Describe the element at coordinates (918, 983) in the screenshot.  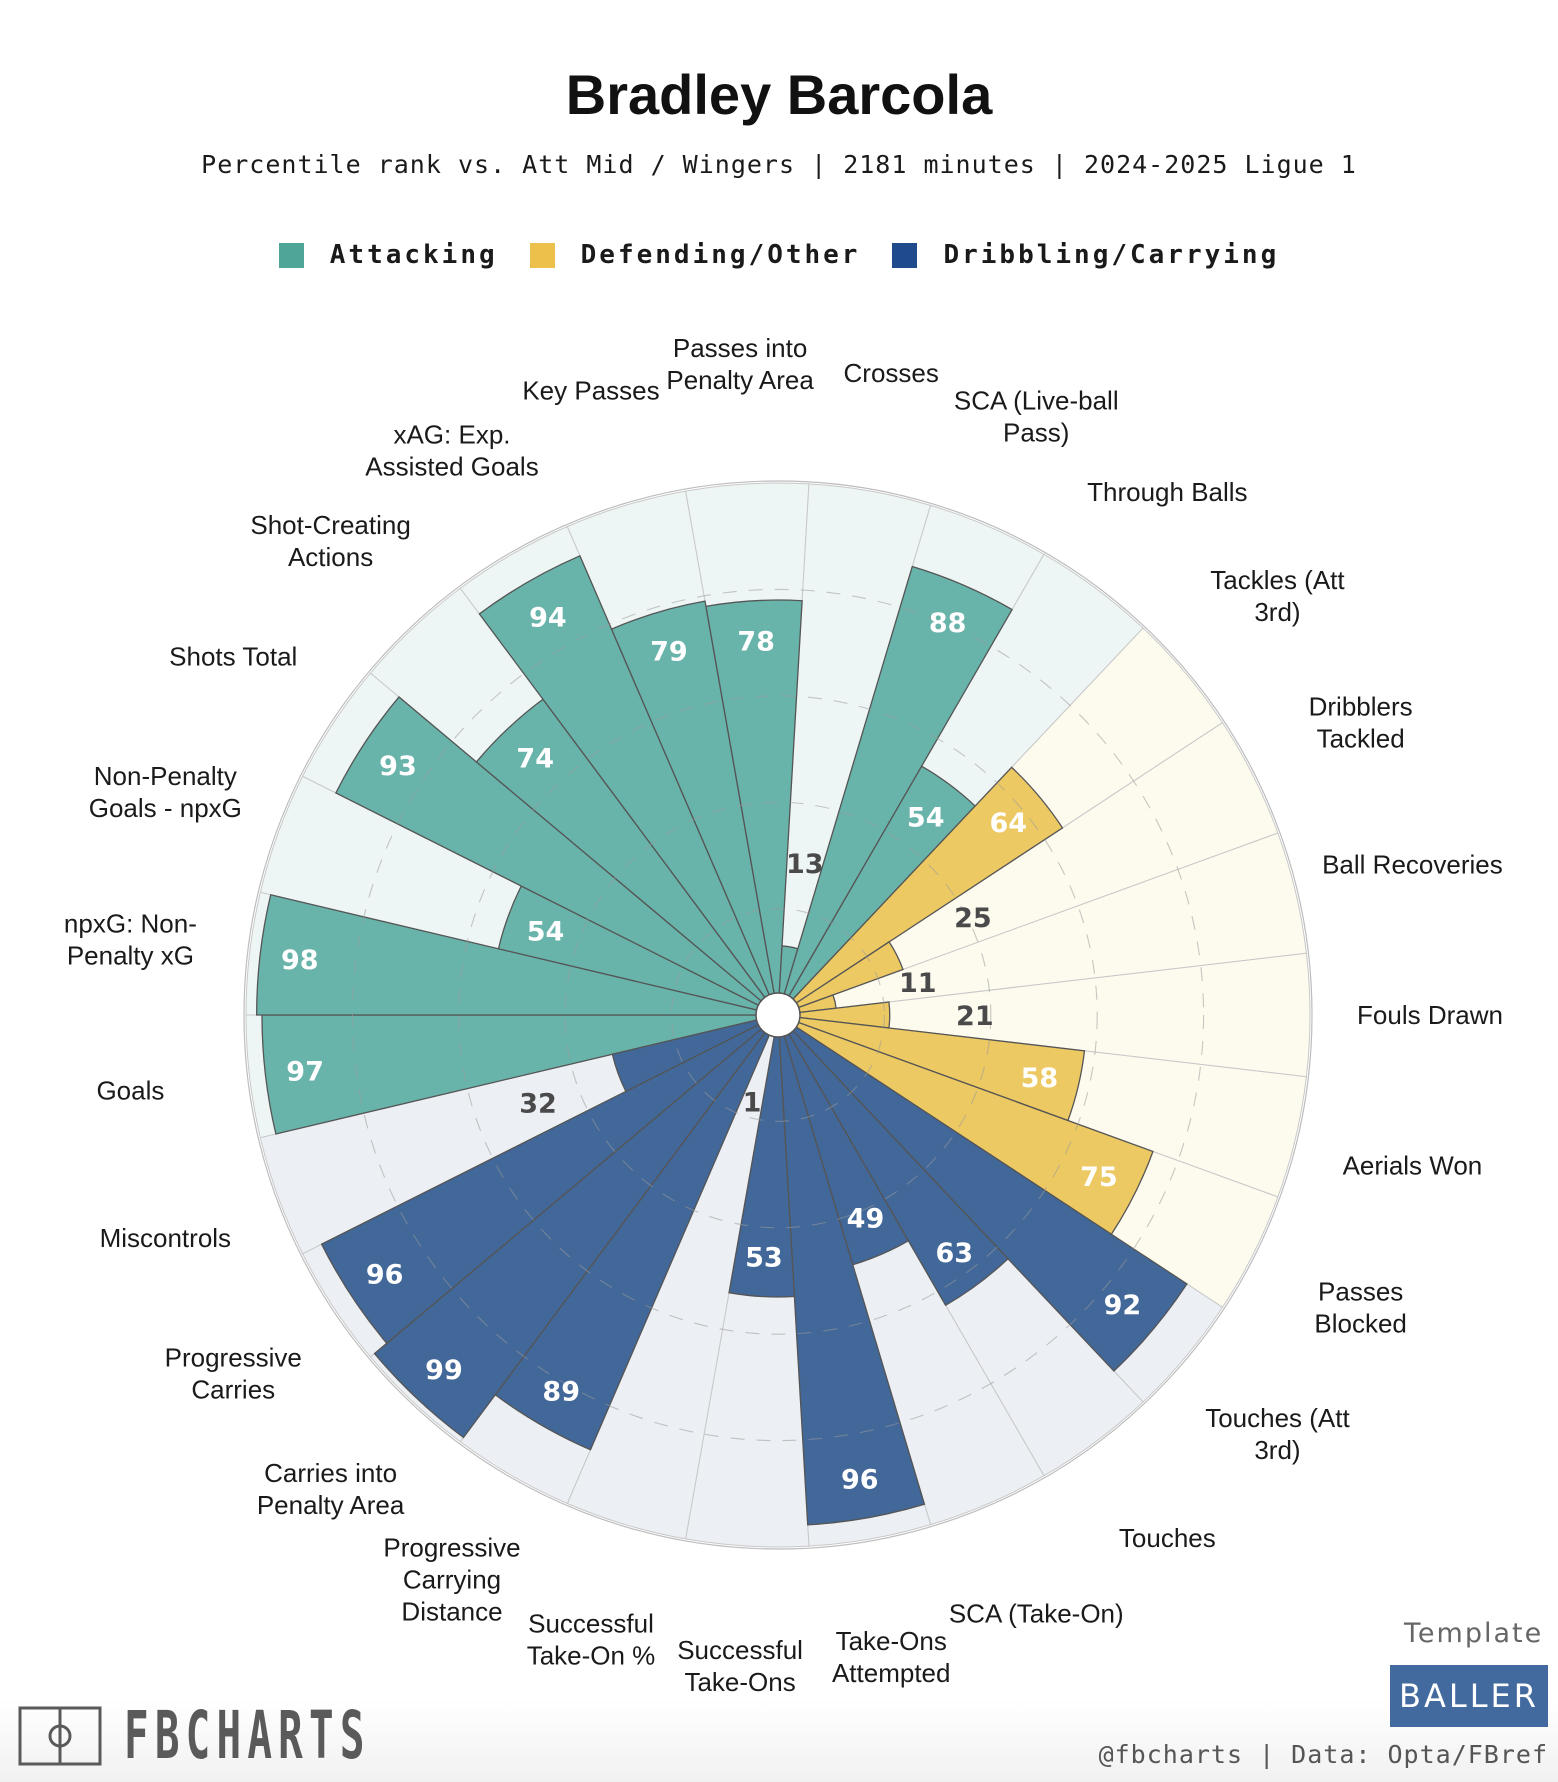
I see `value-label: 11` at that location.